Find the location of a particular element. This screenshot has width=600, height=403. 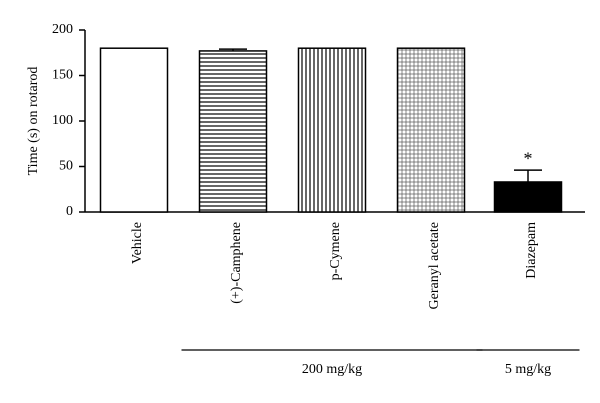

y-tick-label: 50 is located at coordinates (66, 166).